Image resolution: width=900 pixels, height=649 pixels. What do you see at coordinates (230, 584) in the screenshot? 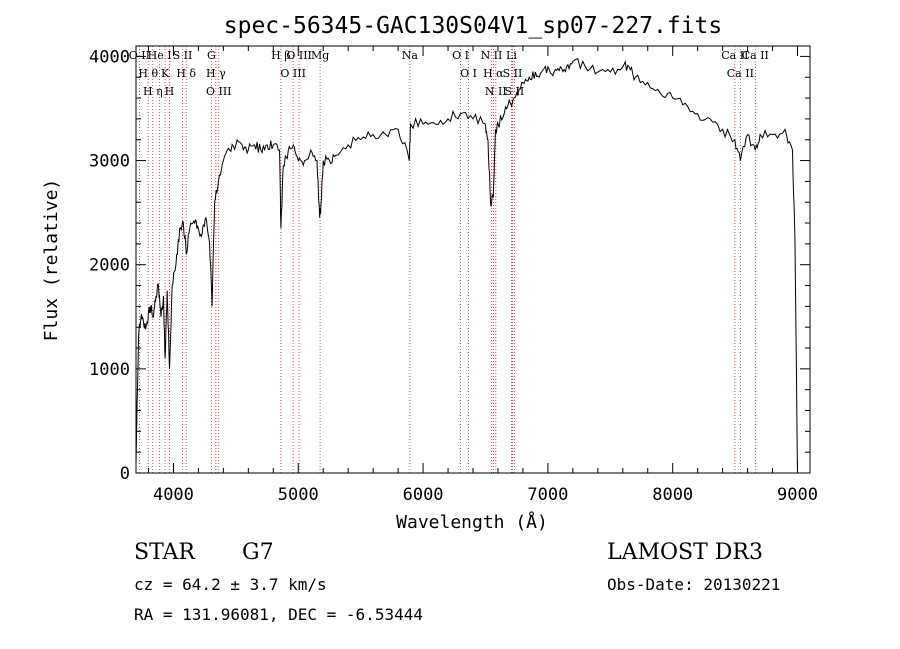
I see `redshift-velocity: cz = 64.2 ± 3.7 km/s` at bounding box center [230, 584].